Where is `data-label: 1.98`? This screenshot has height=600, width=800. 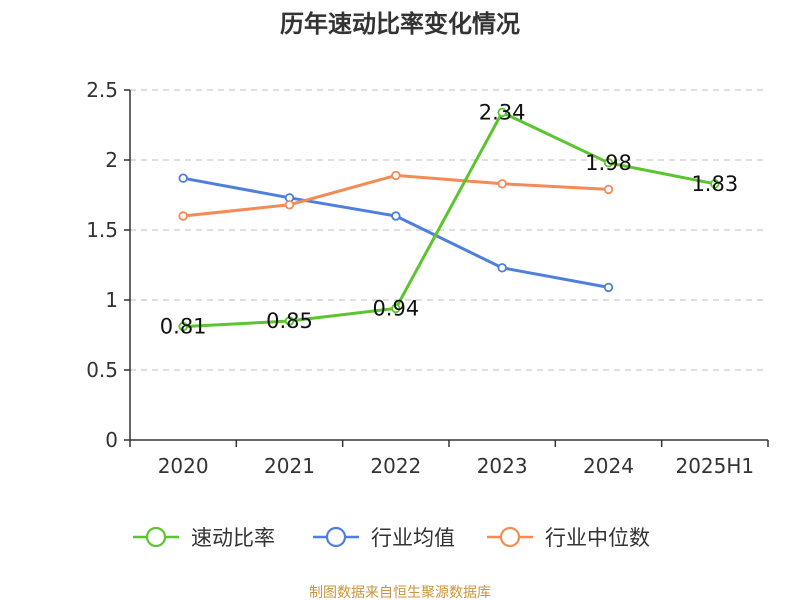
data-label: 1.98 is located at coordinates (608, 163).